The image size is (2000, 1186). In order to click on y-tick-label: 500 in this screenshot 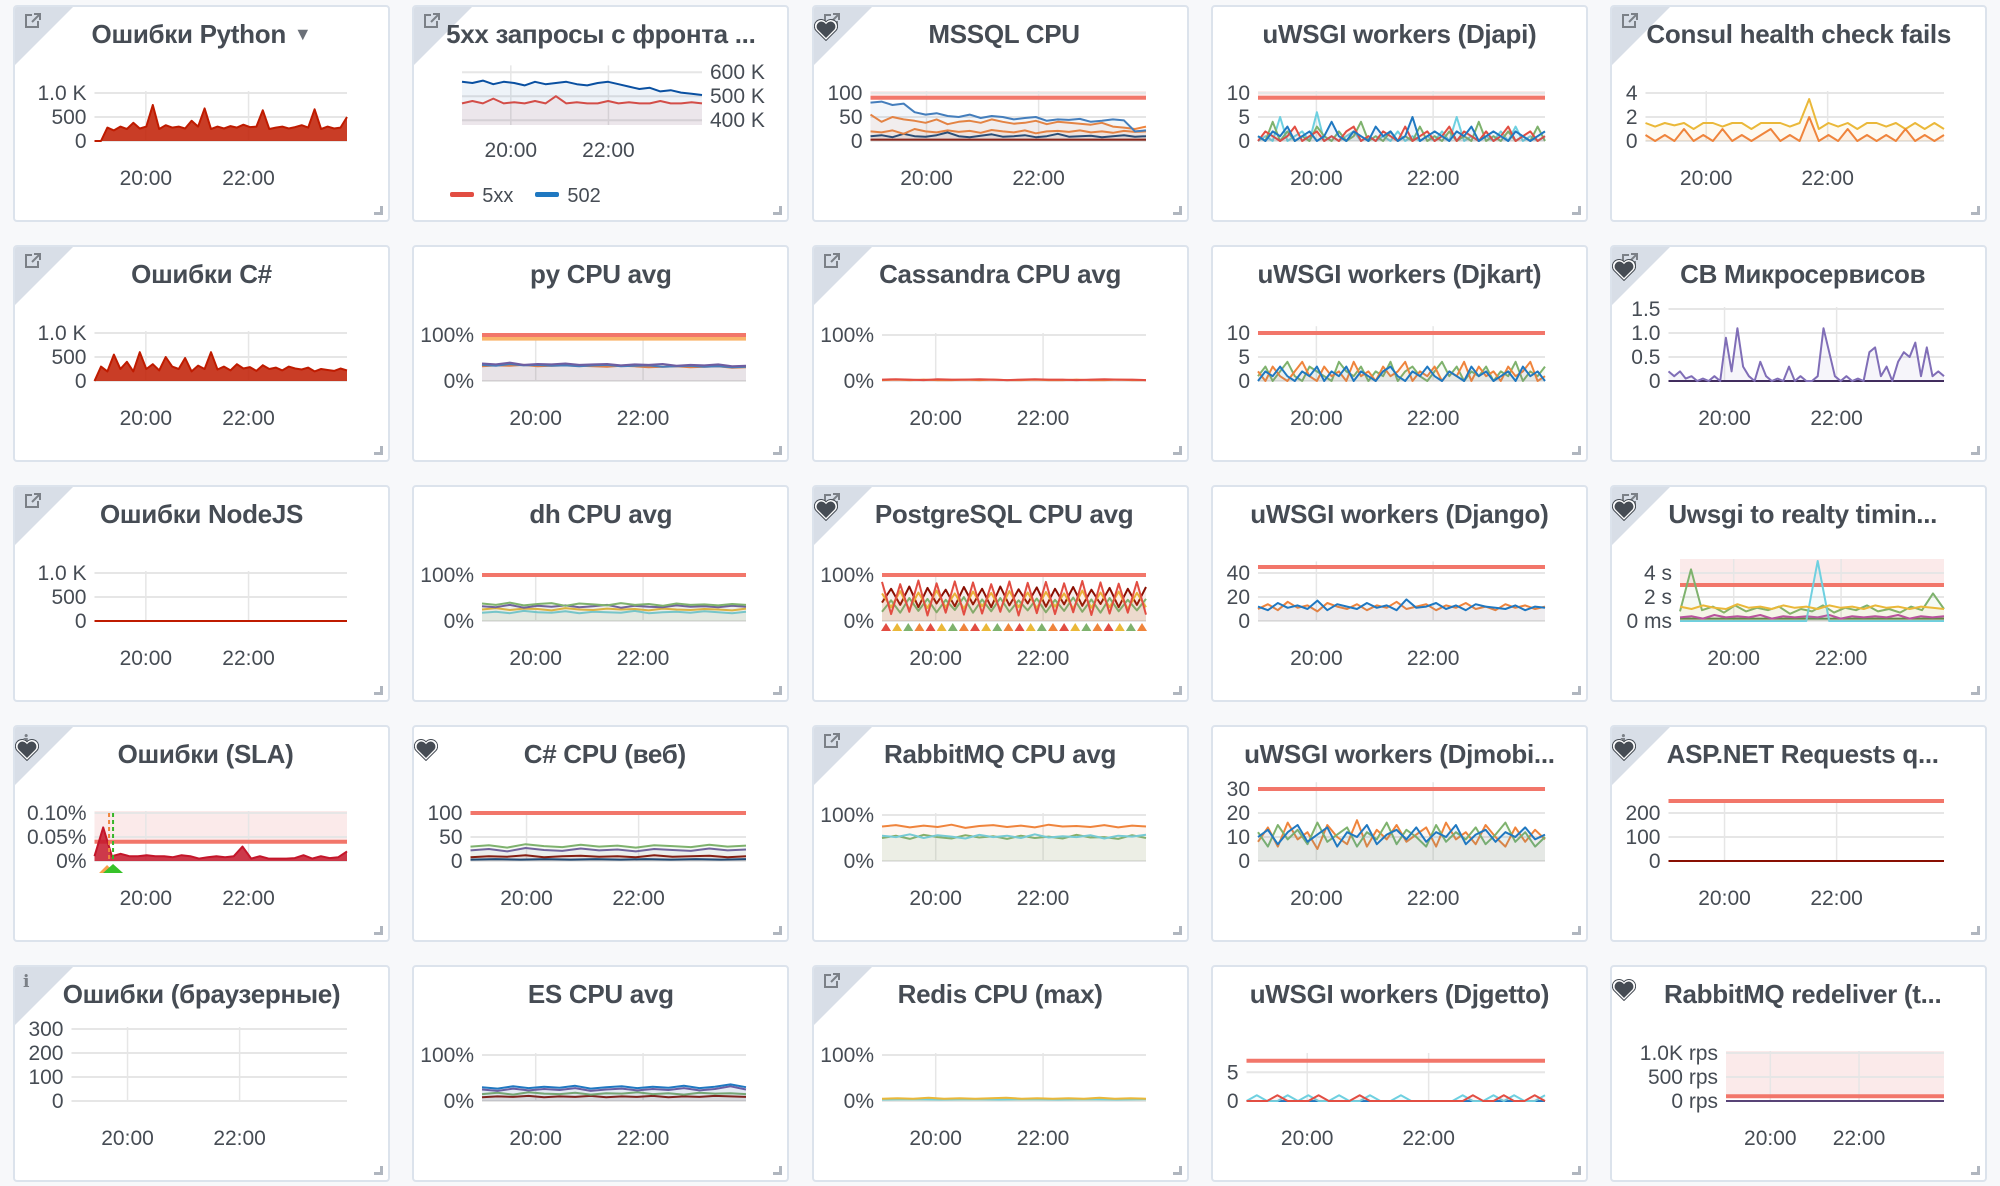, I will do `click(68, 357)`.